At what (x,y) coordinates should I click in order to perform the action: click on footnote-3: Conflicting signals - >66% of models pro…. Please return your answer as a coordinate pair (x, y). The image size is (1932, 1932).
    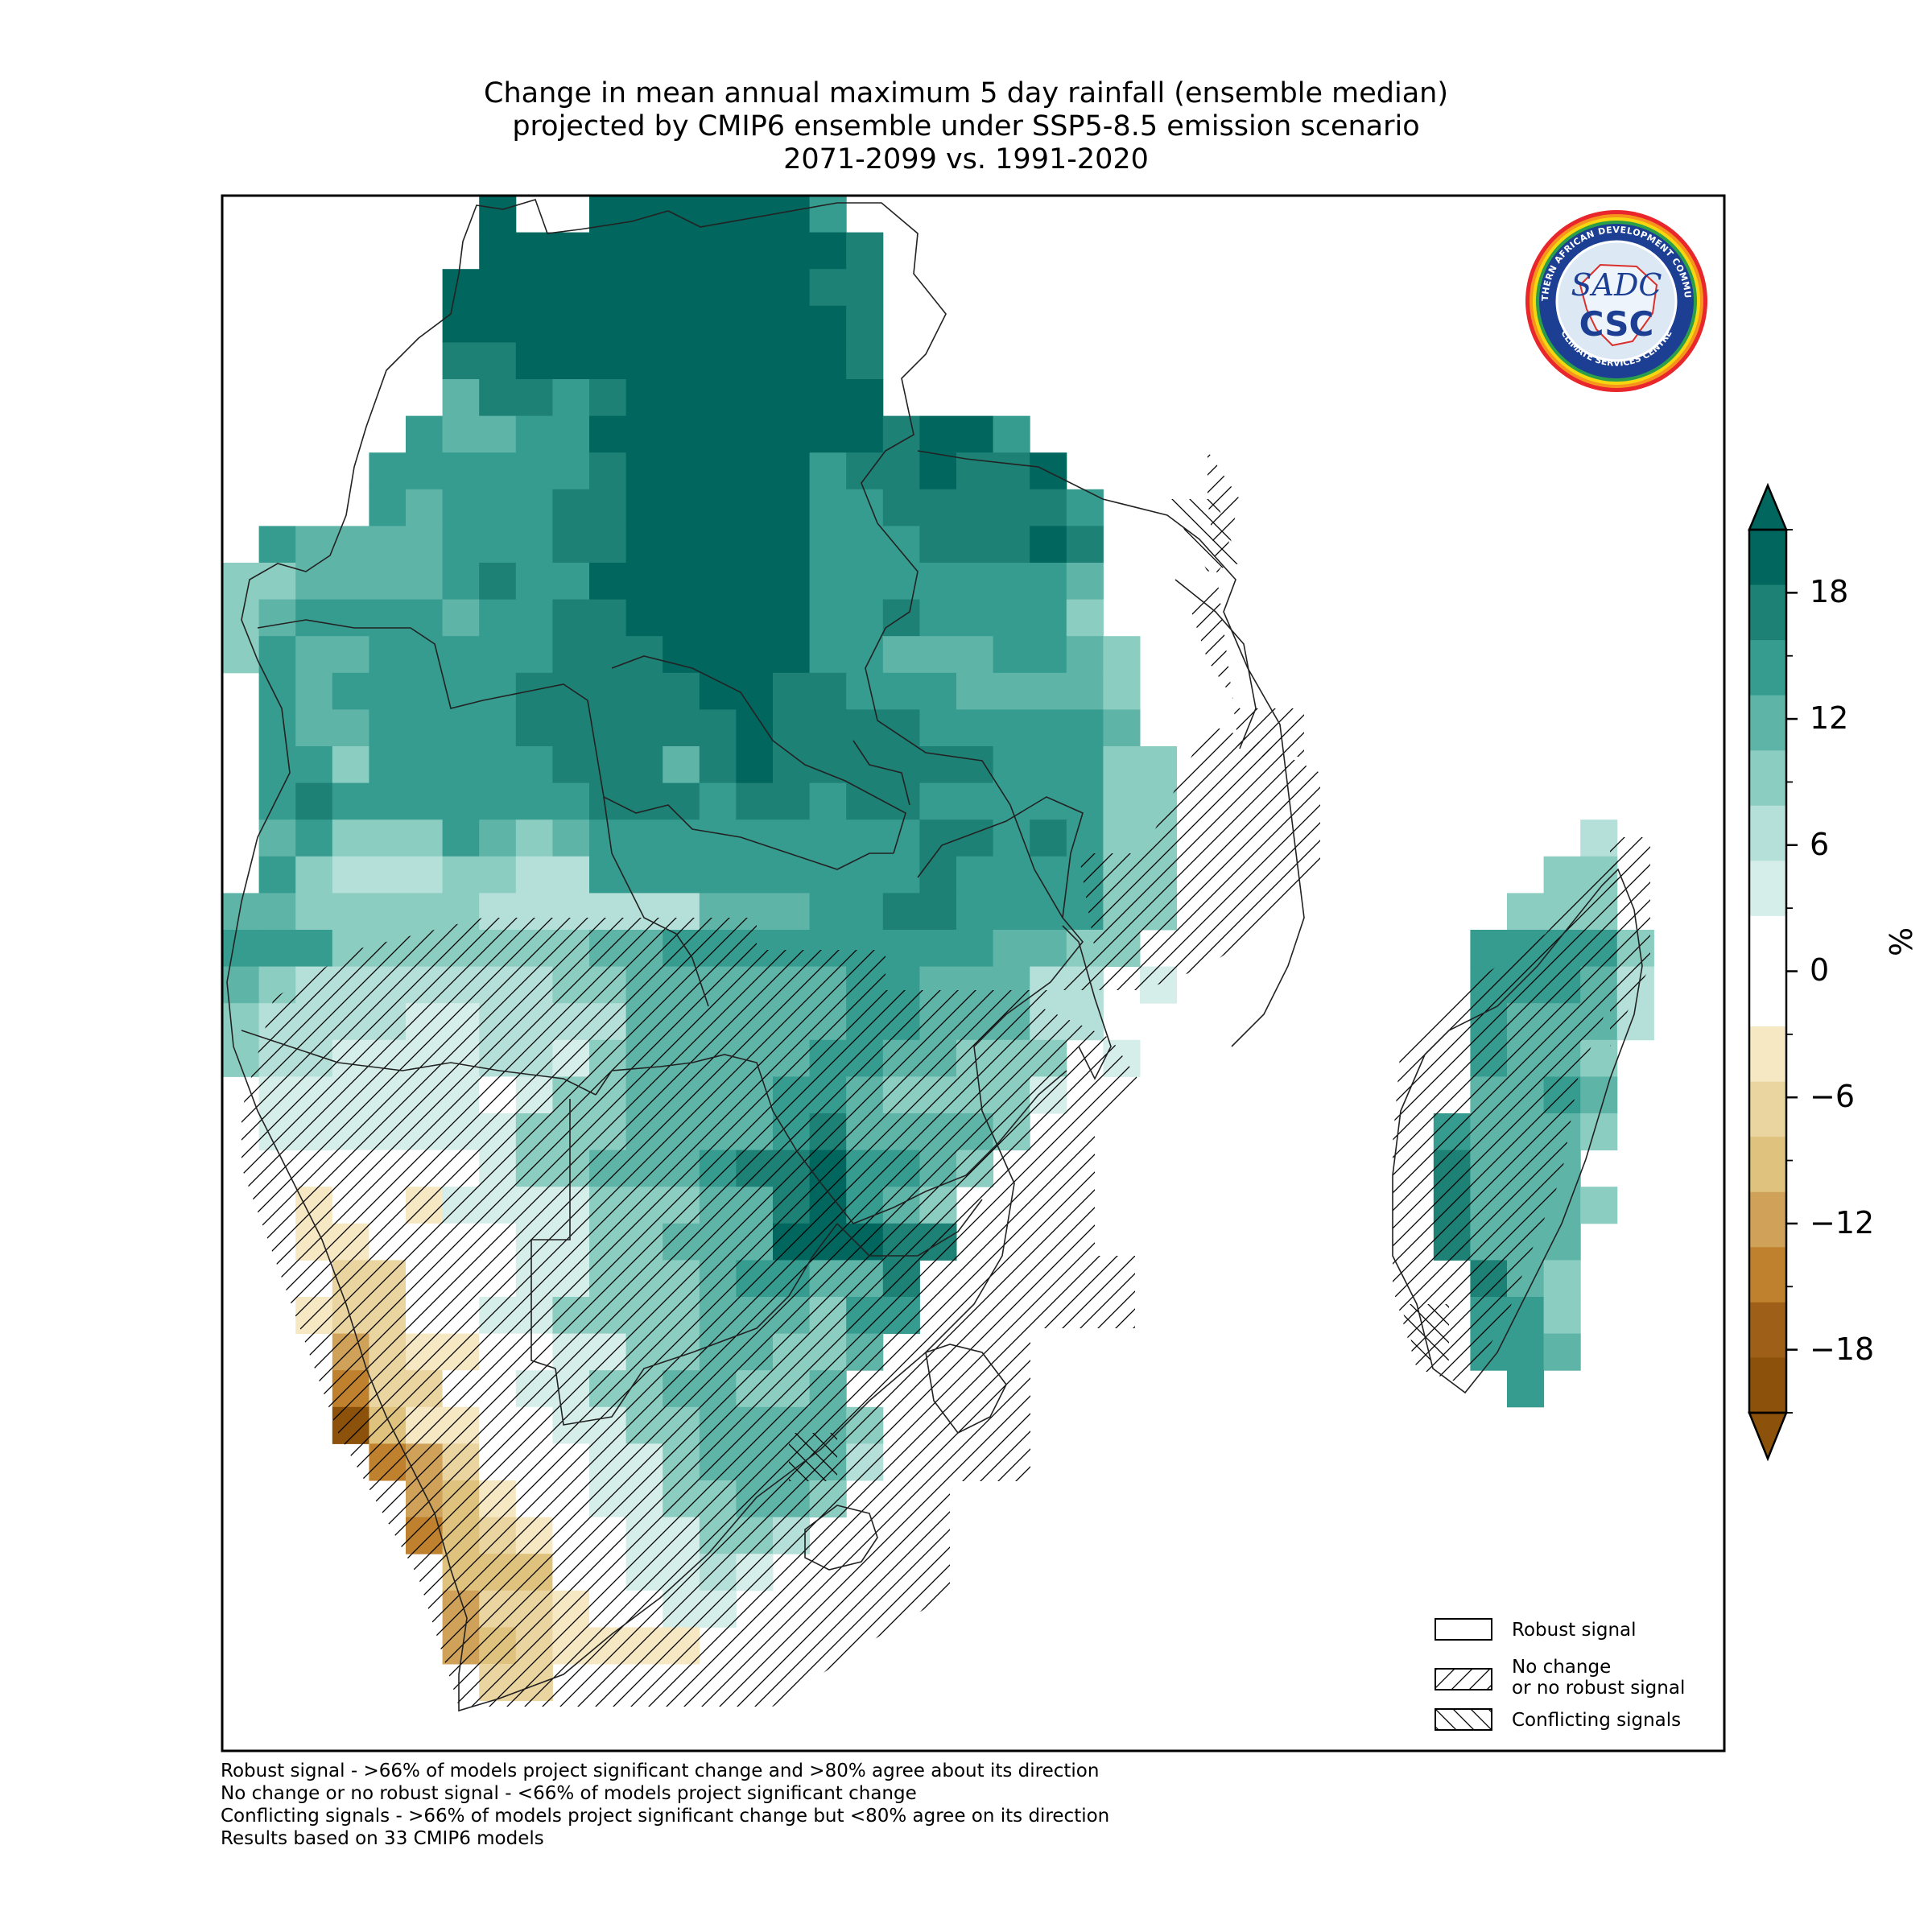
    Looking at the image, I should click on (665, 1816).